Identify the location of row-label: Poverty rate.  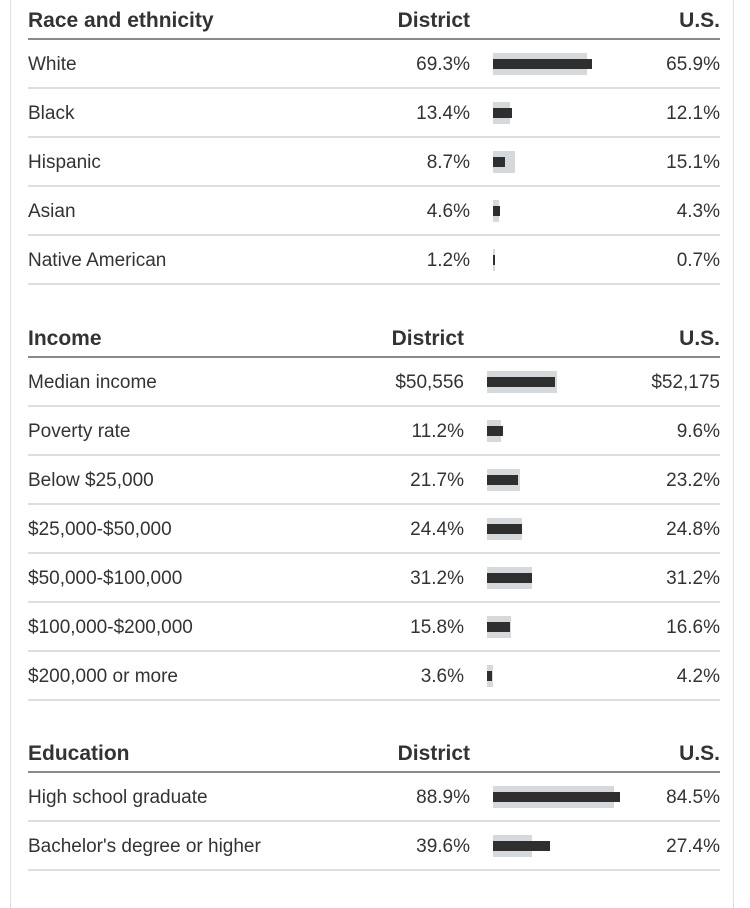
(79, 431).